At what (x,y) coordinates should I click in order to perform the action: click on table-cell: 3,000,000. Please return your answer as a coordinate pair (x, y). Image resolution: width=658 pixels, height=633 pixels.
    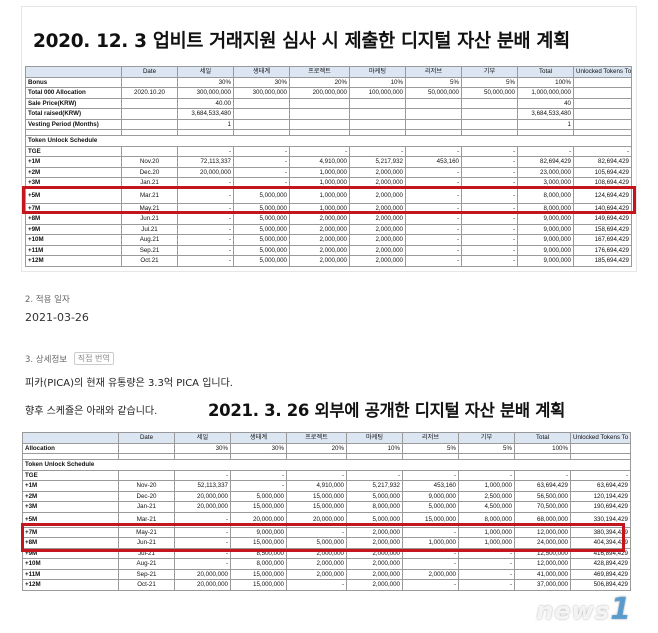
    Looking at the image, I should click on (545, 183).